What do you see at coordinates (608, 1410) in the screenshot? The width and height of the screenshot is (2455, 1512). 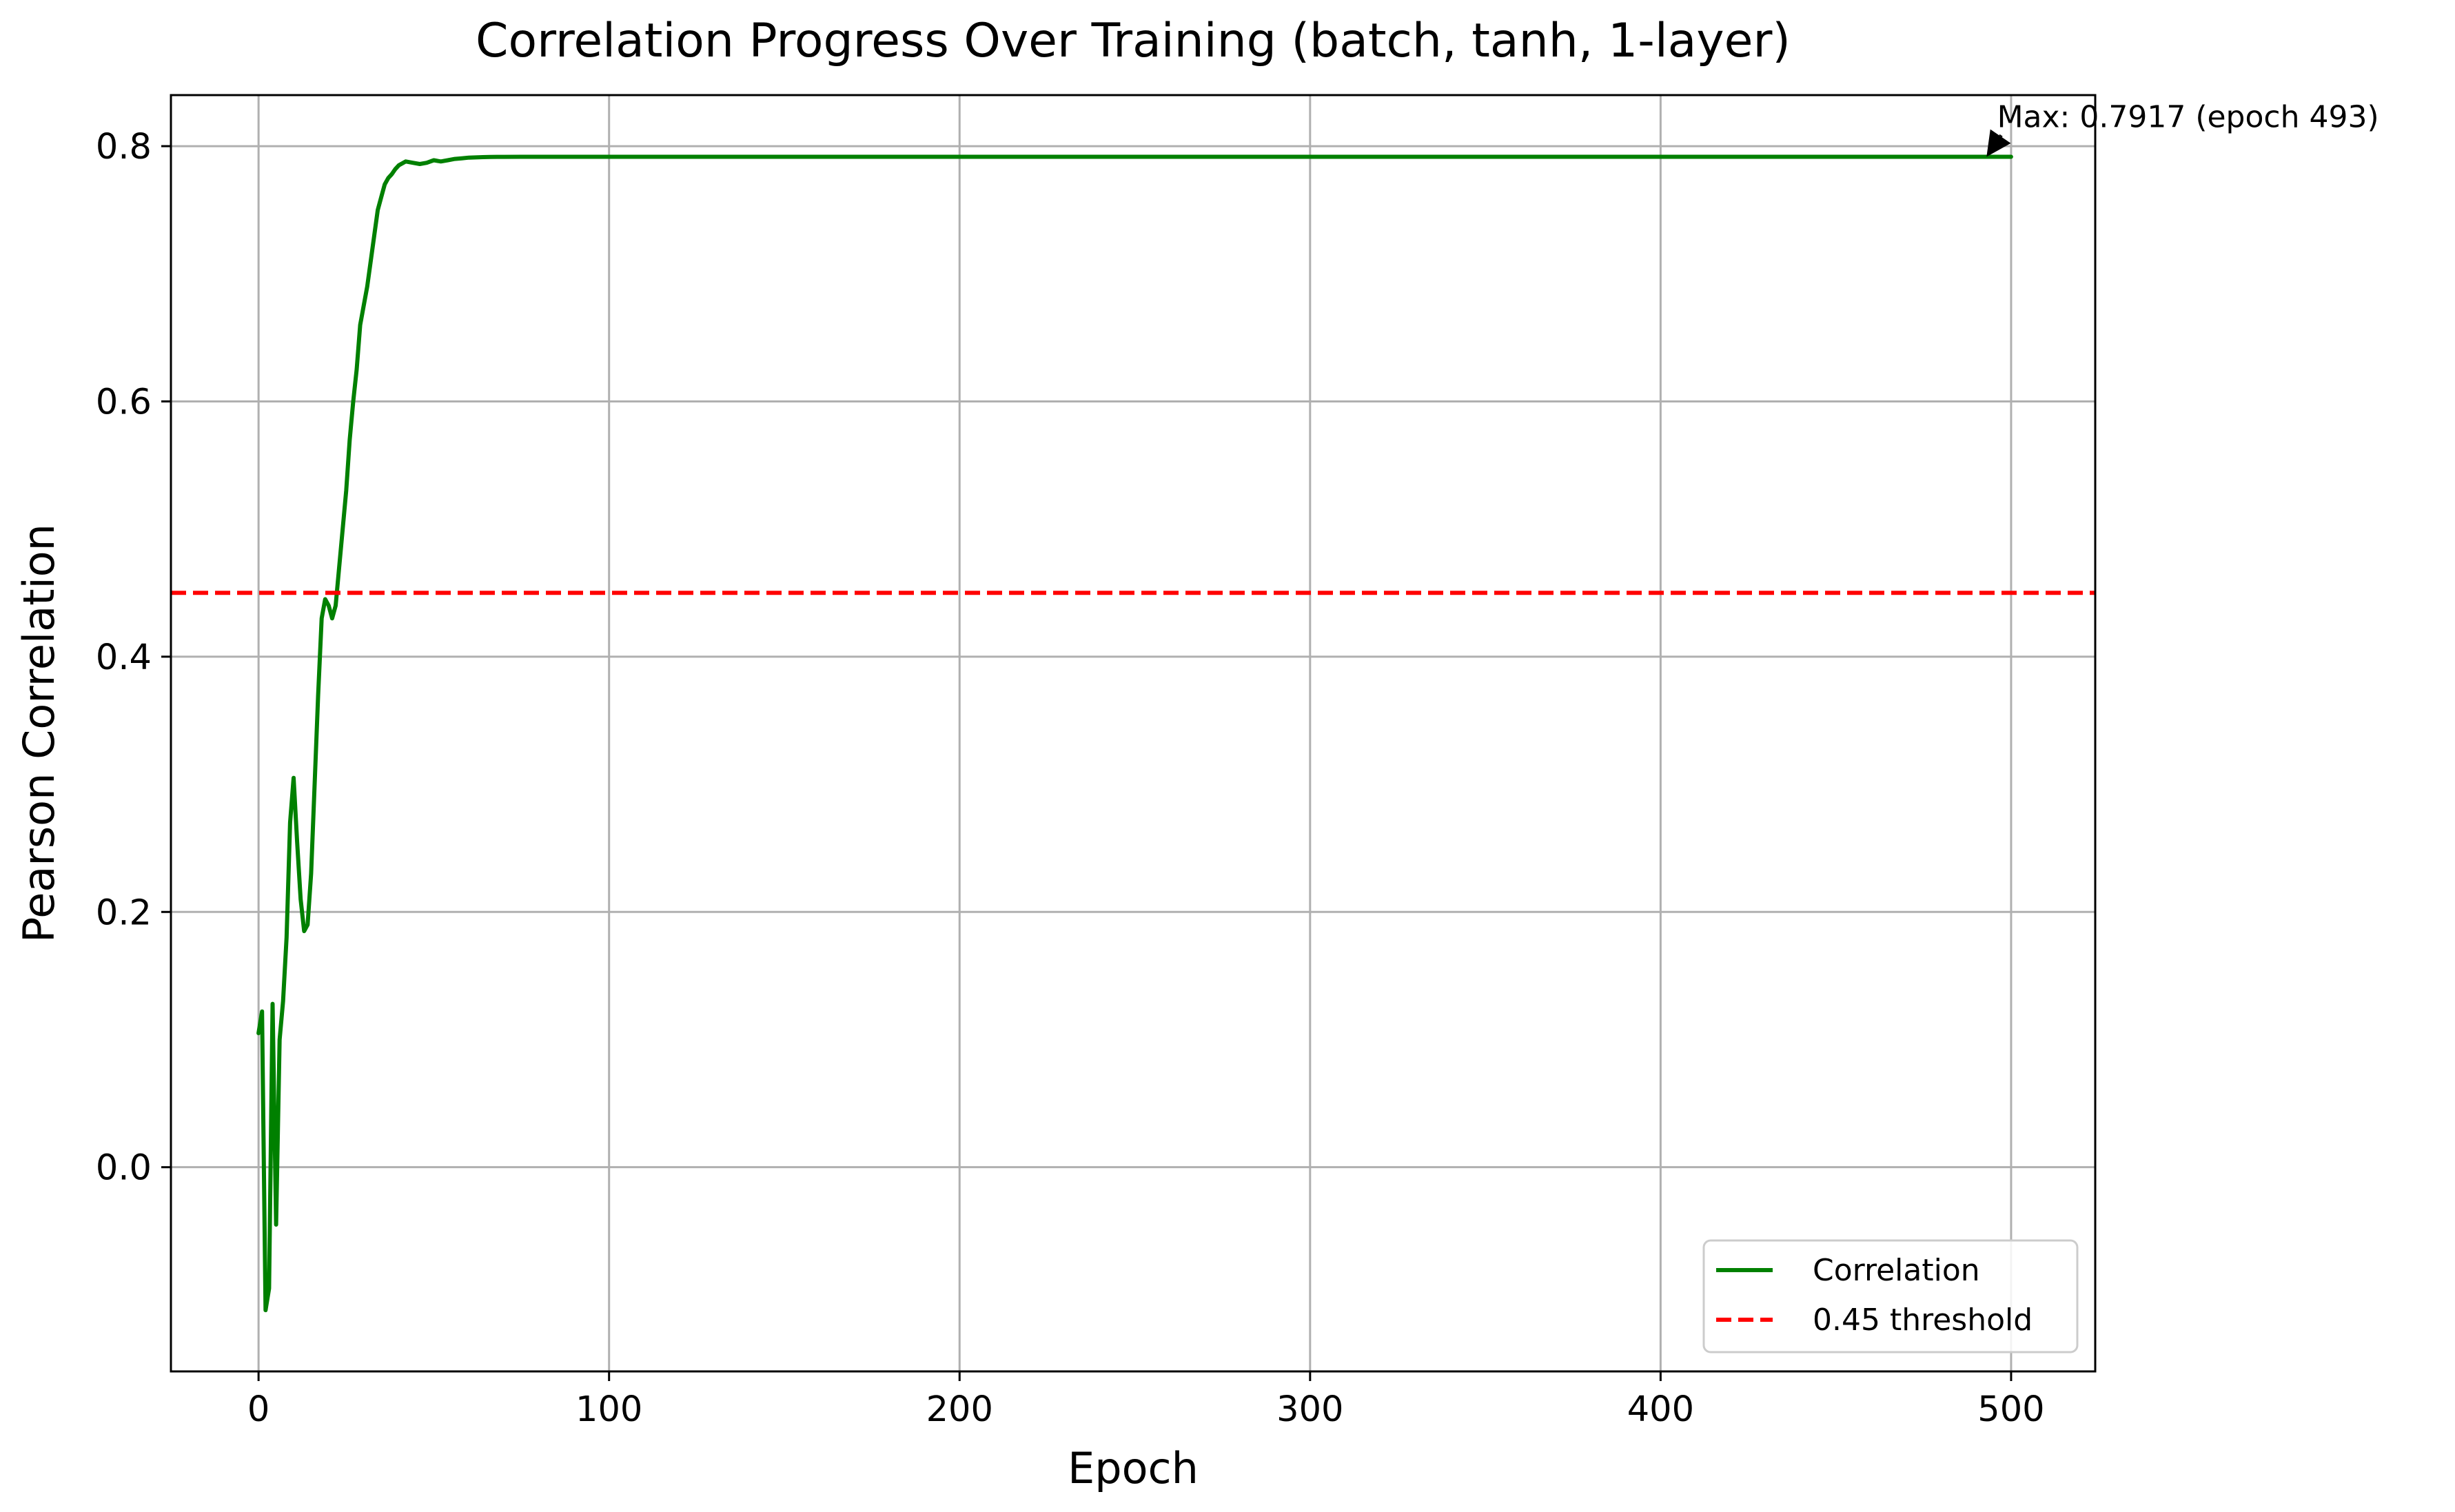 I see `x-tick-label: 100` at bounding box center [608, 1410].